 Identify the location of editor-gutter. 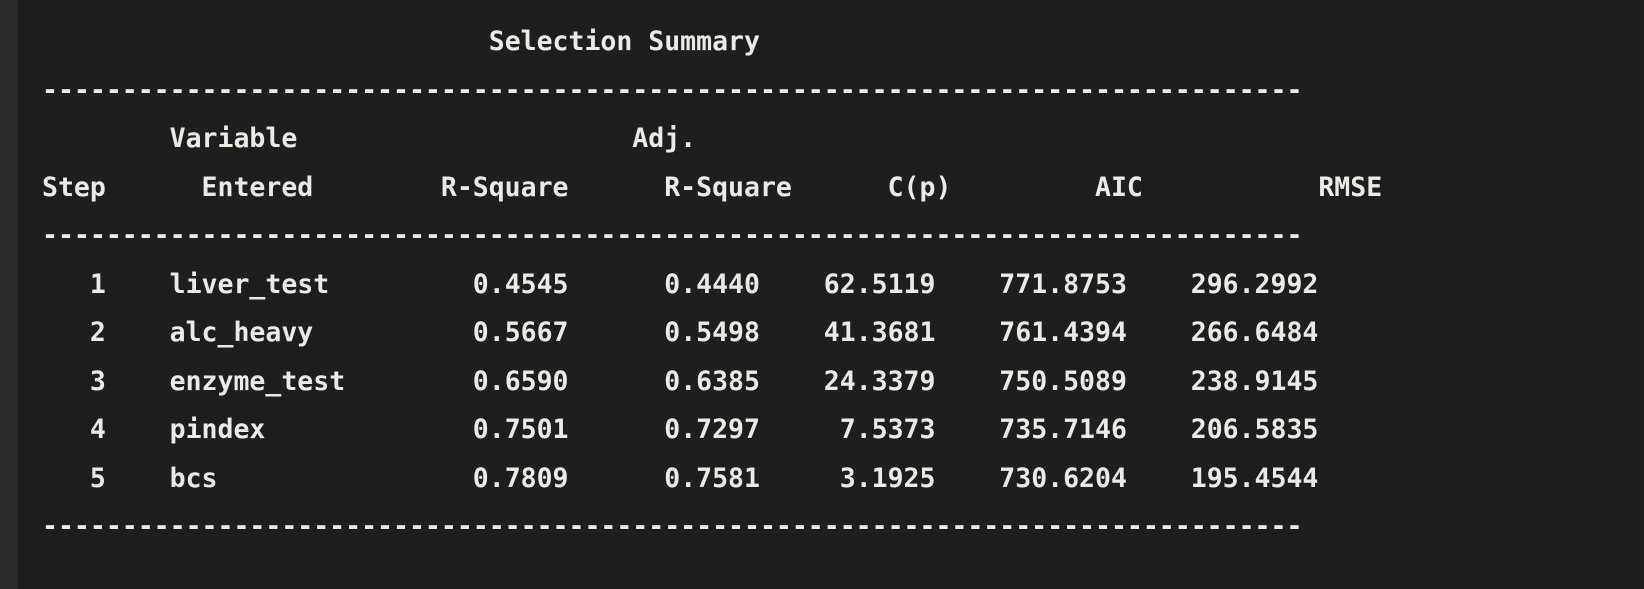
(9, 294).